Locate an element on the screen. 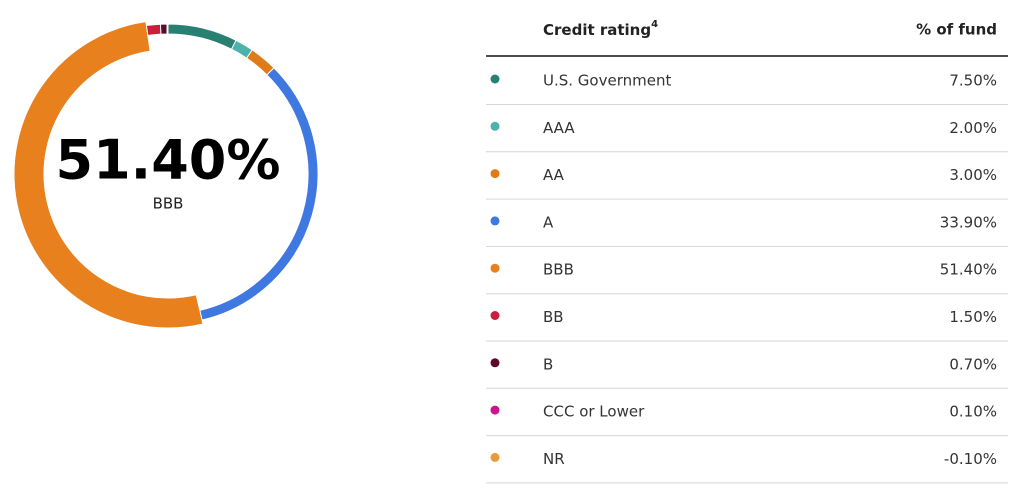  column-header: Credit rating4 is located at coordinates (600, 29).